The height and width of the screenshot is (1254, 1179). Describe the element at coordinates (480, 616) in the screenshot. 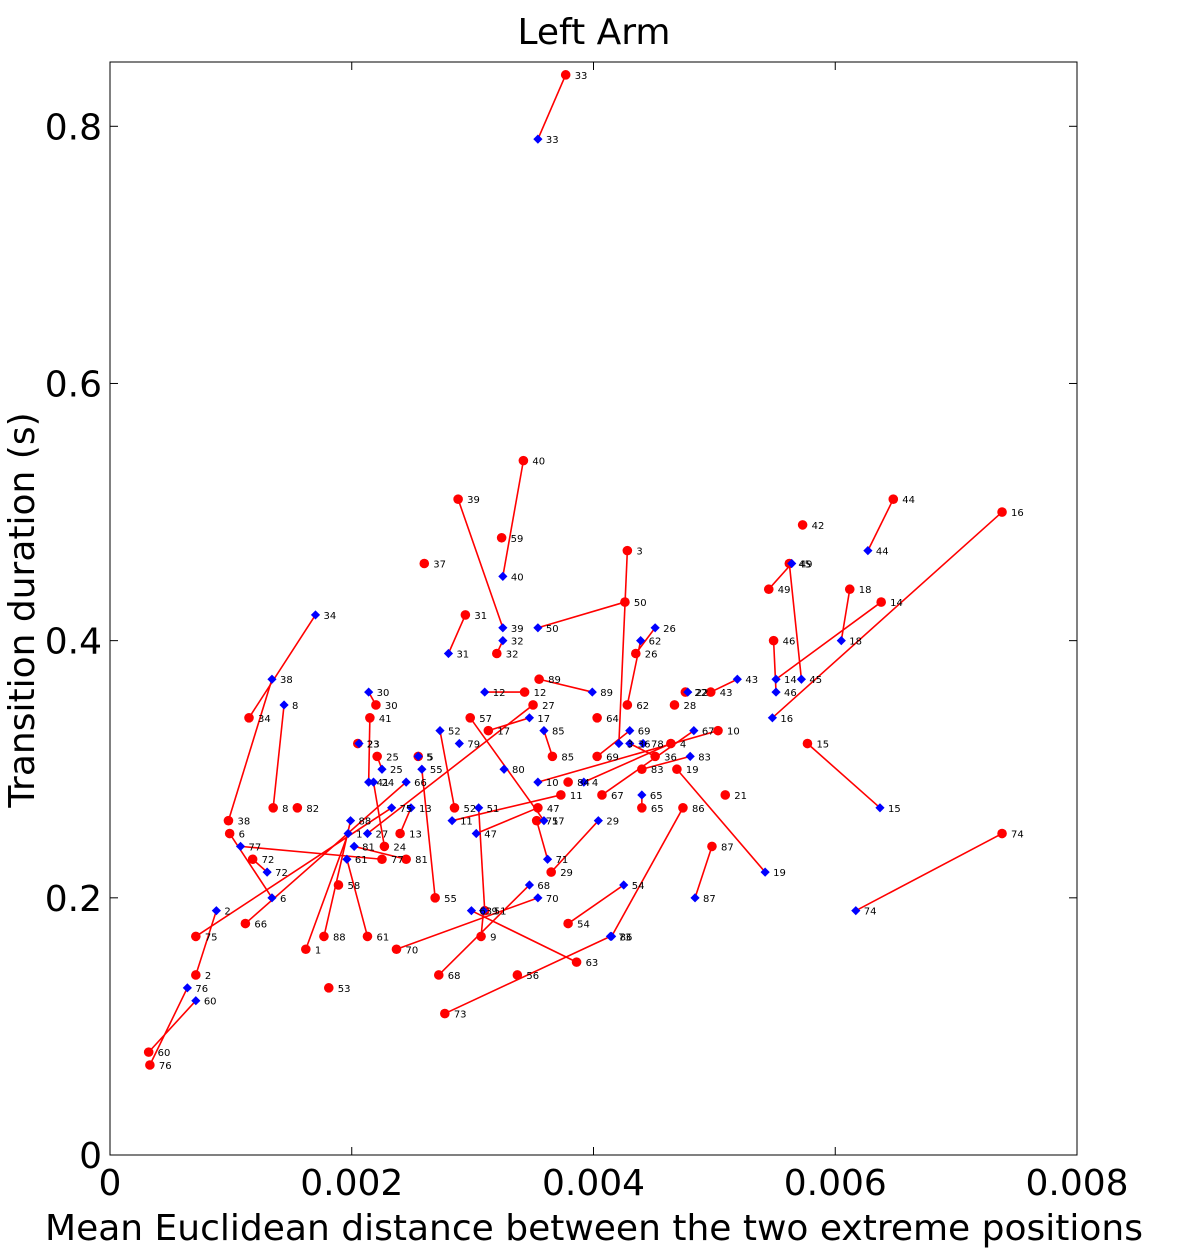

I see `red-point-label: 31` at that location.